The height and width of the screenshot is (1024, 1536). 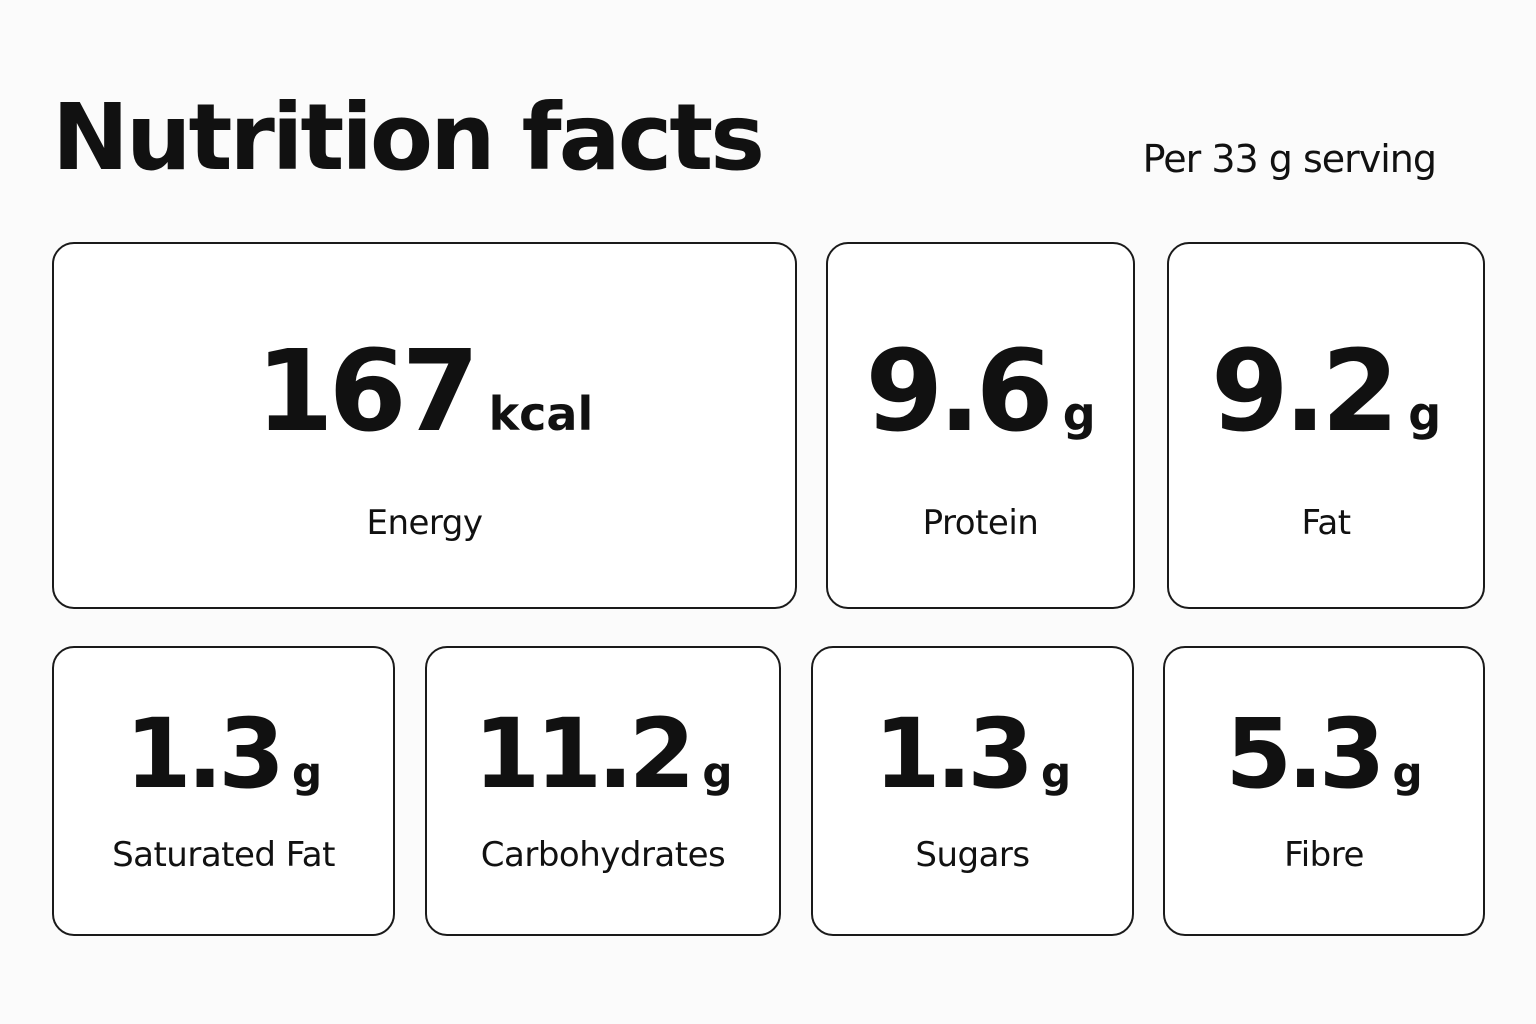 What do you see at coordinates (424, 523) in the screenshot?
I see `label: Energy` at bounding box center [424, 523].